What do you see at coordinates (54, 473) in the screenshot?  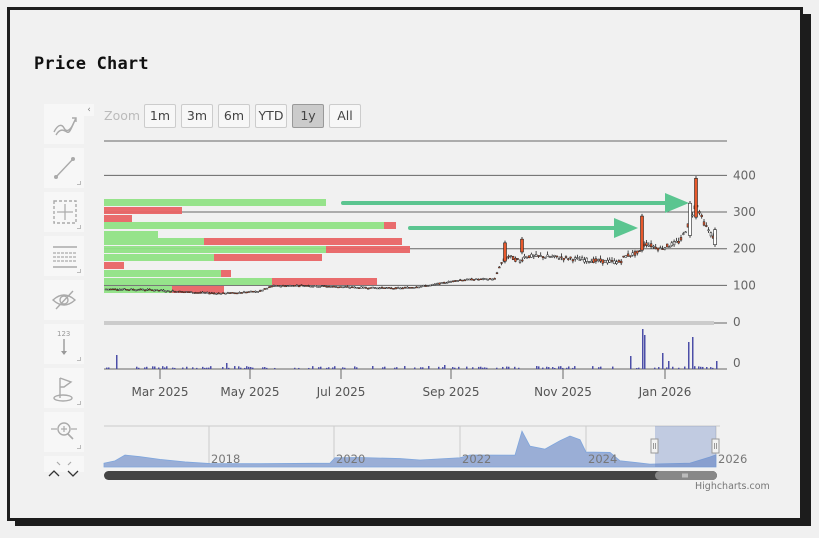 I see `up-chevron-icon` at bounding box center [54, 473].